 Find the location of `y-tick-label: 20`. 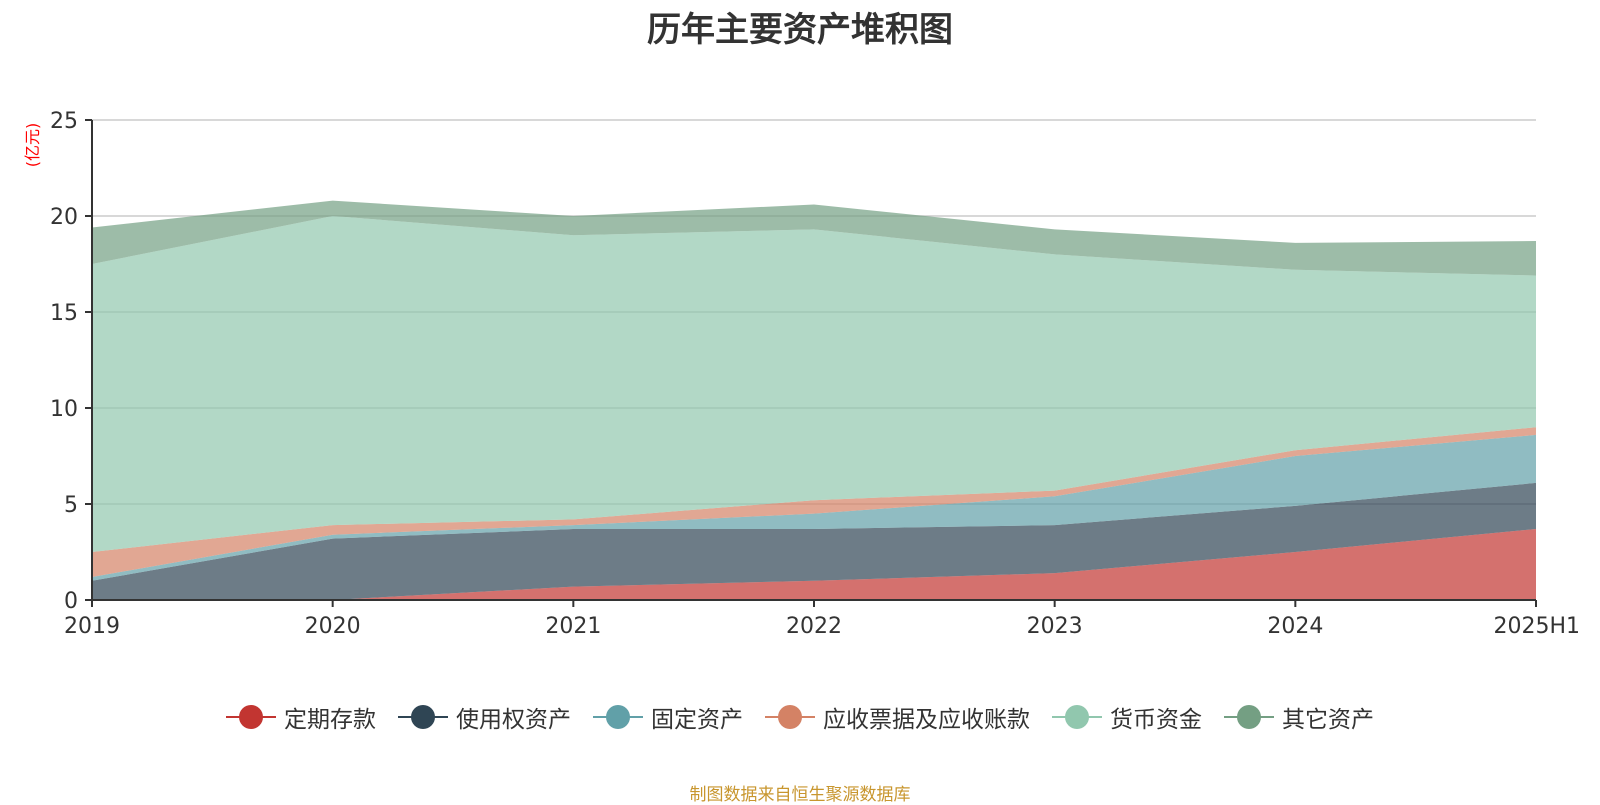

y-tick-label: 20 is located at coordinates (64, 217).